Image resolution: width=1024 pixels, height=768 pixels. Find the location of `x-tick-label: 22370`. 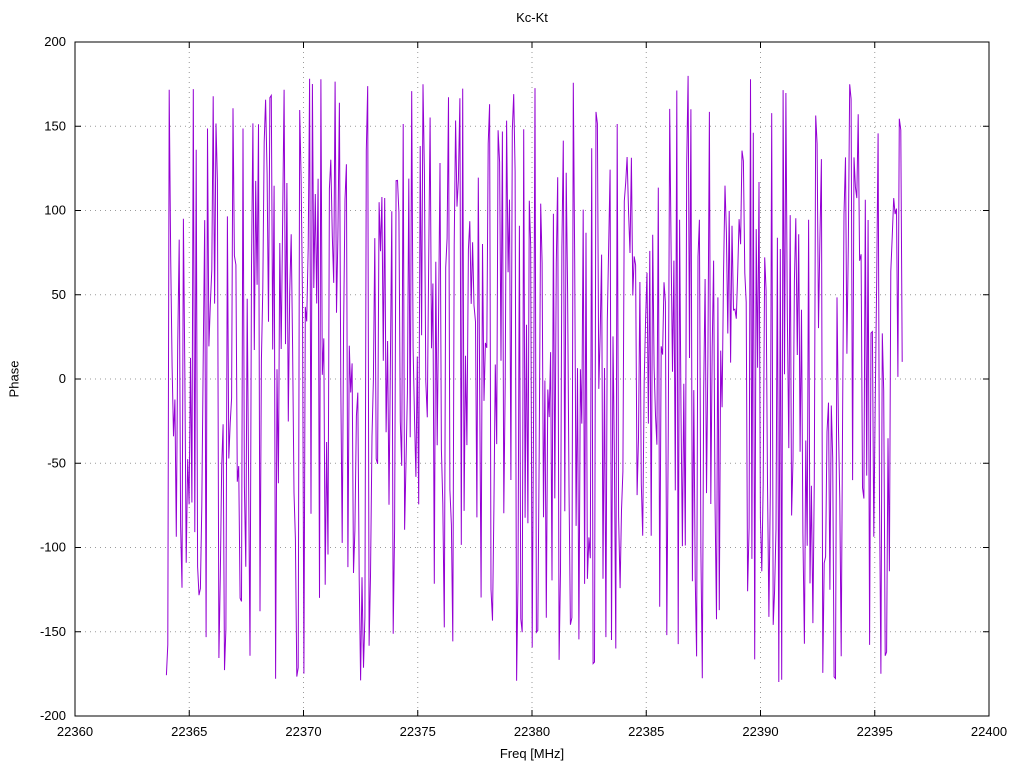

x-tick-label: 22370 is located at coordinates (303, 731).